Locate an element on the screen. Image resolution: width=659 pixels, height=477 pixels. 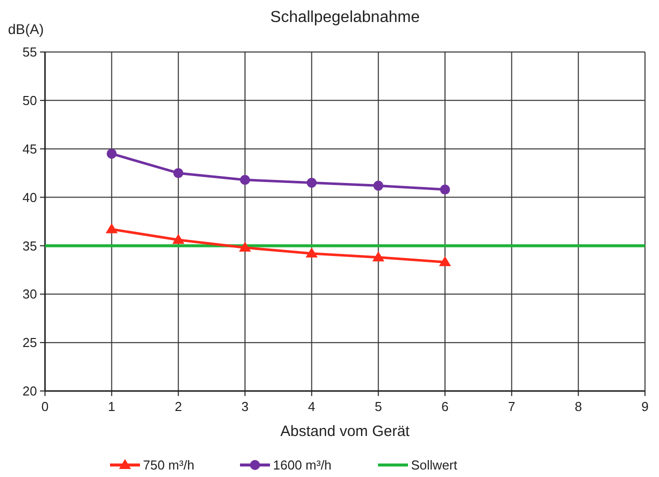
x-tick-label: 7 is located at coordinates (512, 406).